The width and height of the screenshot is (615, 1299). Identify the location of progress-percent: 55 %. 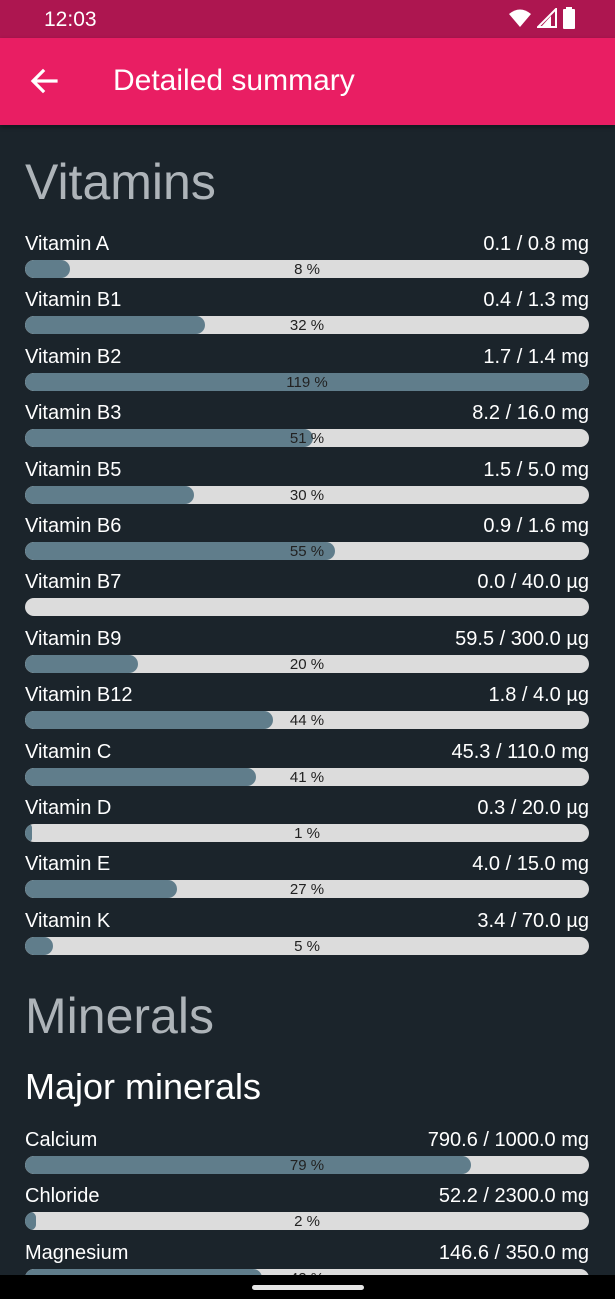
(307, 551).